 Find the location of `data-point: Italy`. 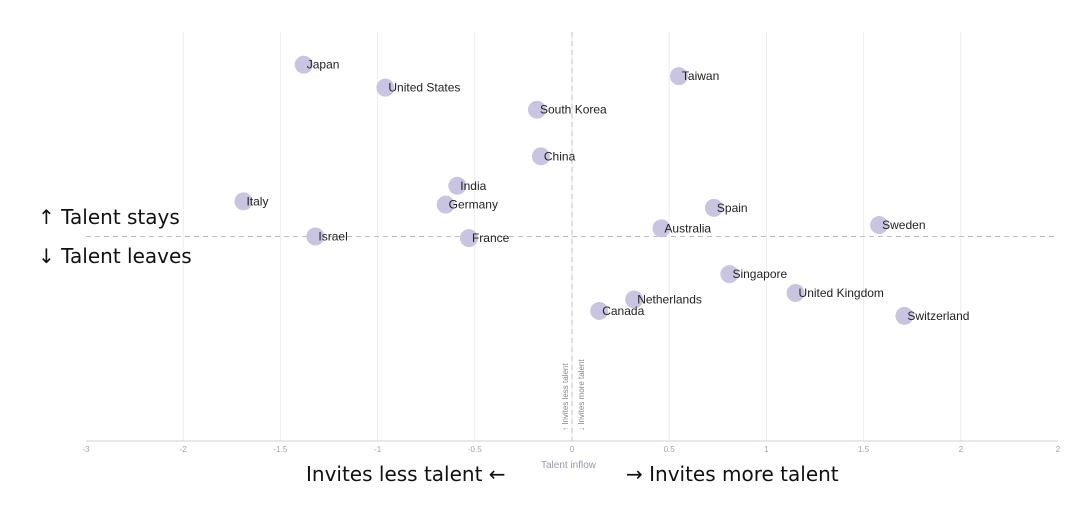

data-point: Italy is located at coordinates (251, 201).